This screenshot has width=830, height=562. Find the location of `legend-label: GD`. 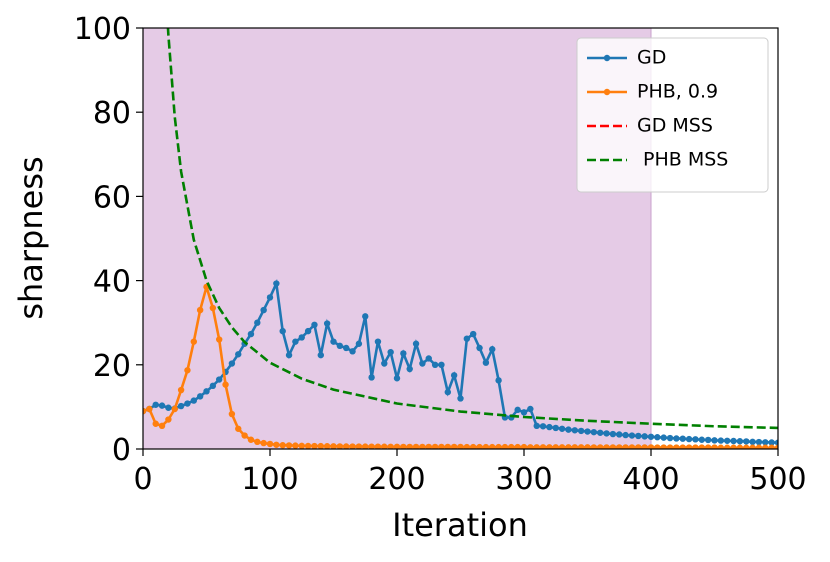

legend-label: GD is located at coordinates (651, 58).